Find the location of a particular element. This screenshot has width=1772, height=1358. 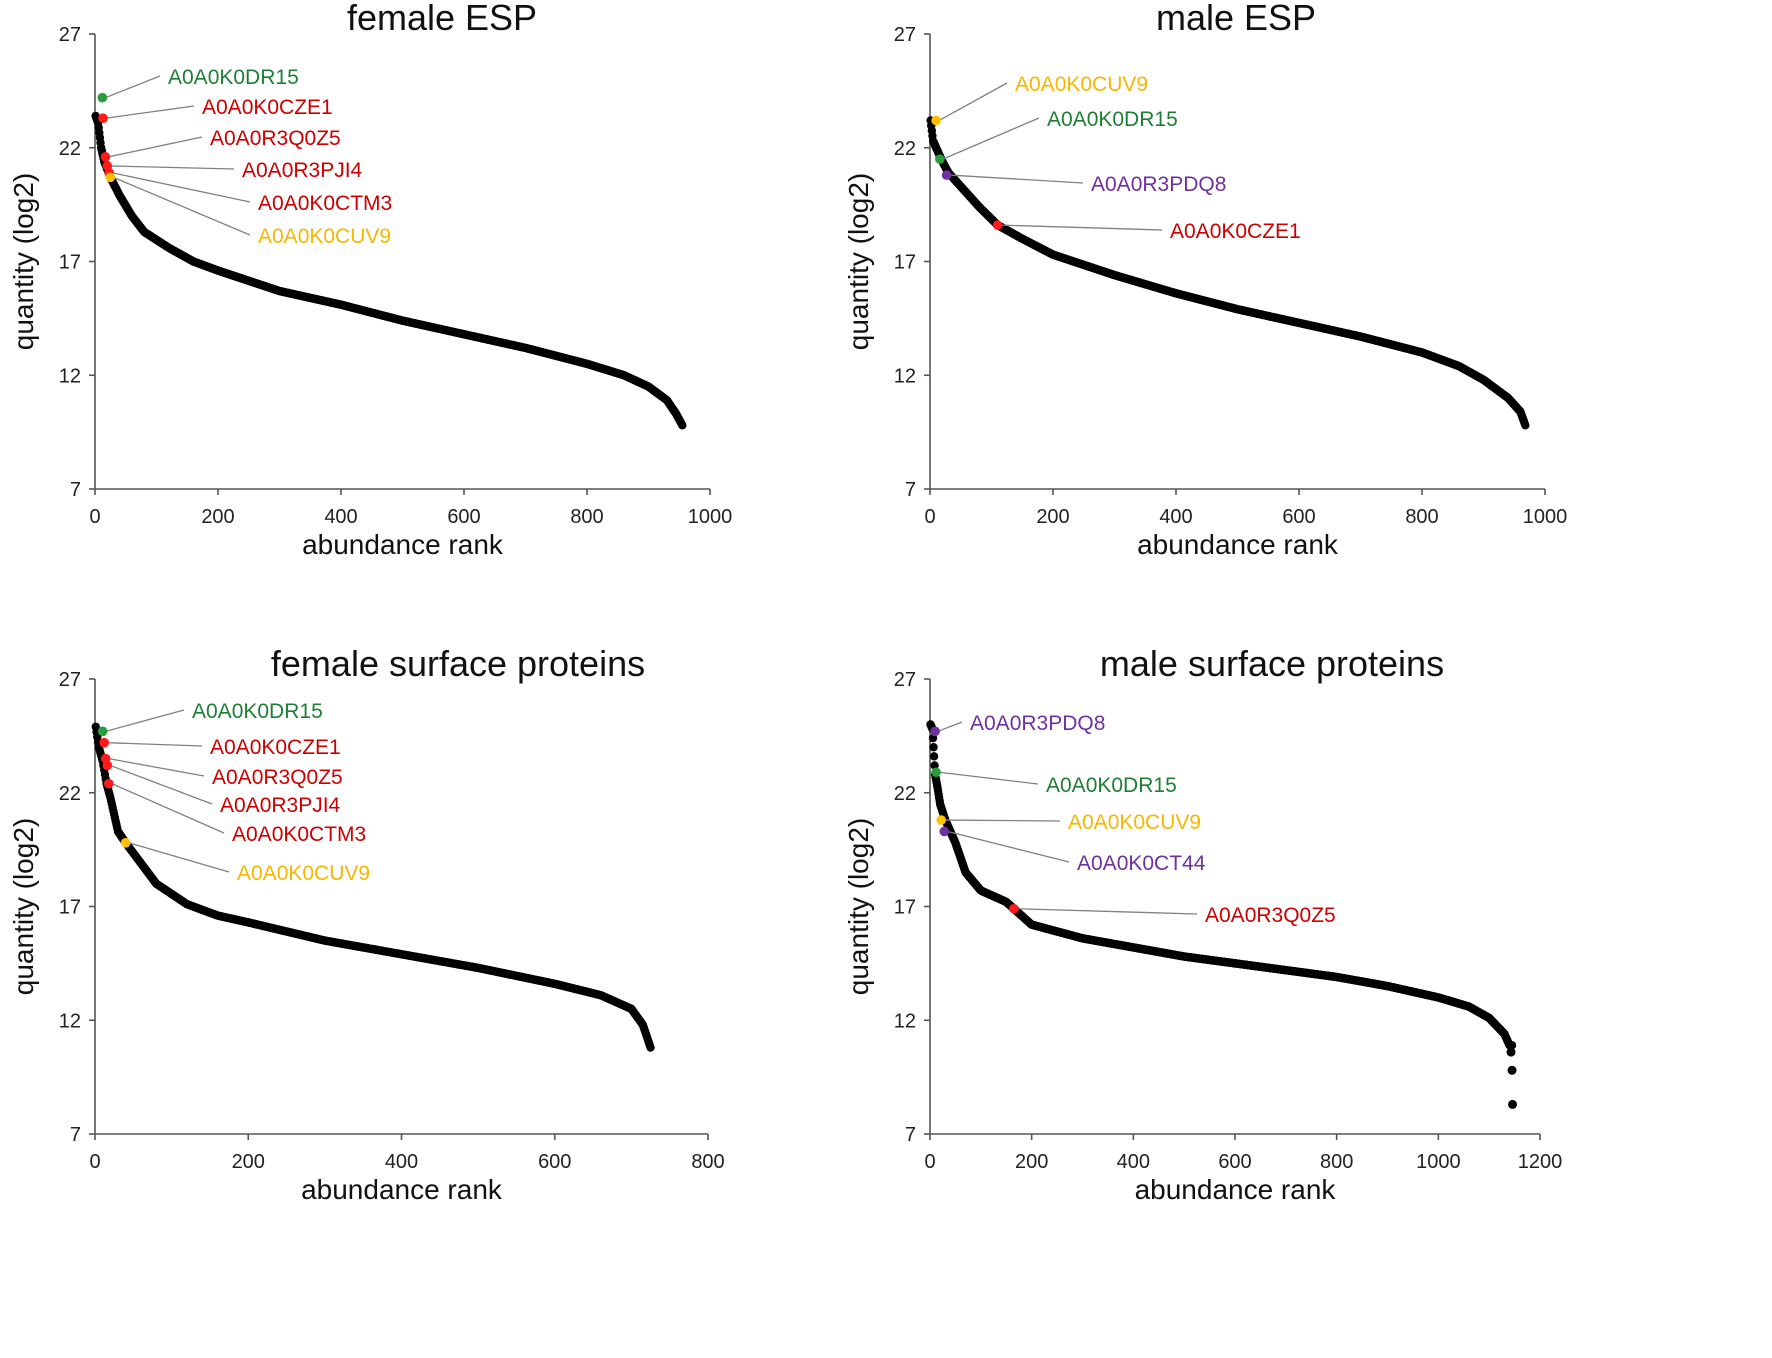

chart-title: male ESP is located at coordinates (1236, 19).